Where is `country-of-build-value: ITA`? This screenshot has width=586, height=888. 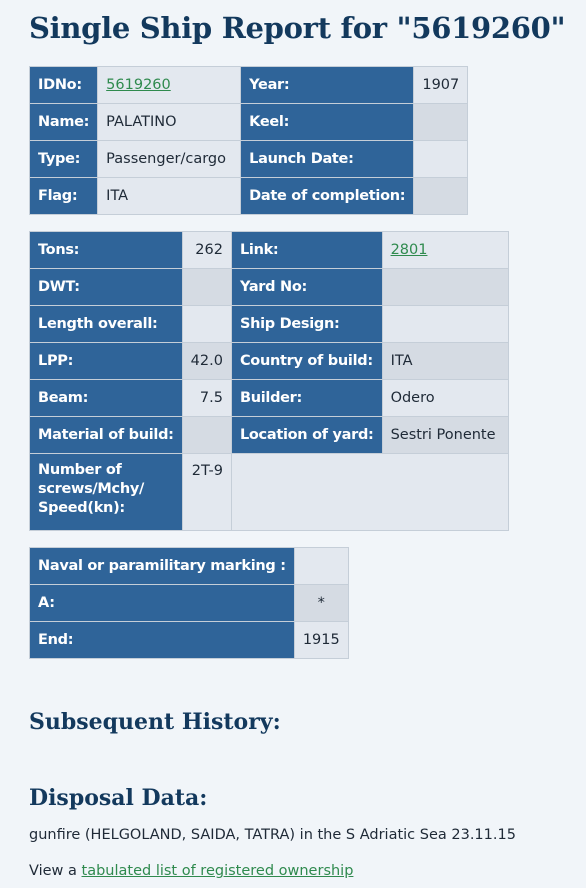
country-of-build-value: ITA is located at coordinates (445, 361).